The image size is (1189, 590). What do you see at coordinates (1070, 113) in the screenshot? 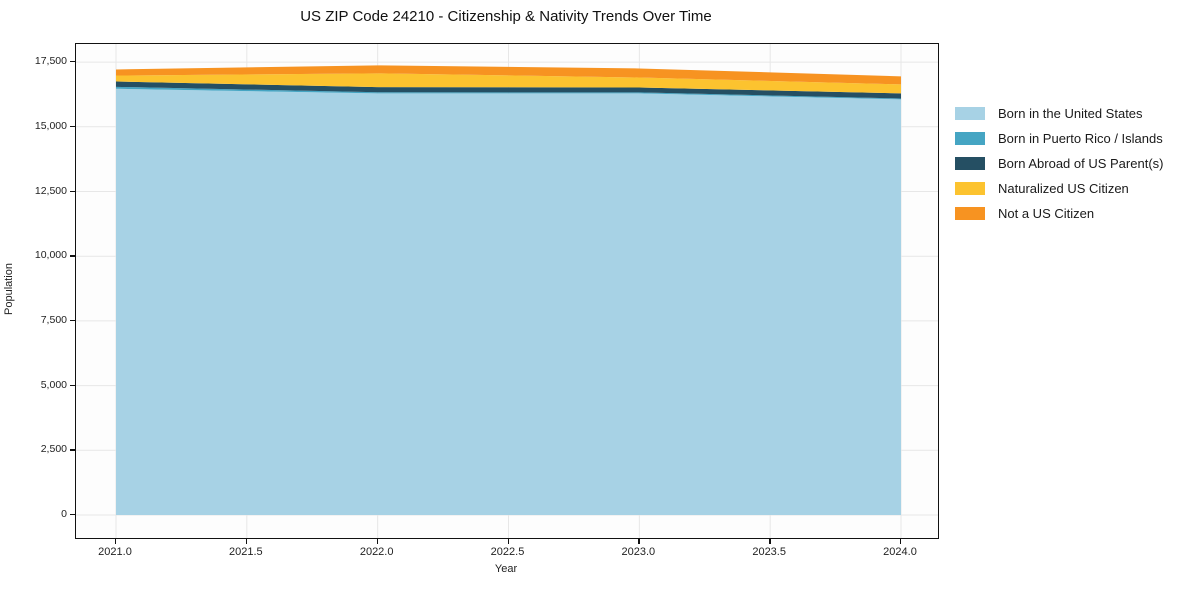
I see `legend-label: Born in the United States` at bounding box center [1070, 113].